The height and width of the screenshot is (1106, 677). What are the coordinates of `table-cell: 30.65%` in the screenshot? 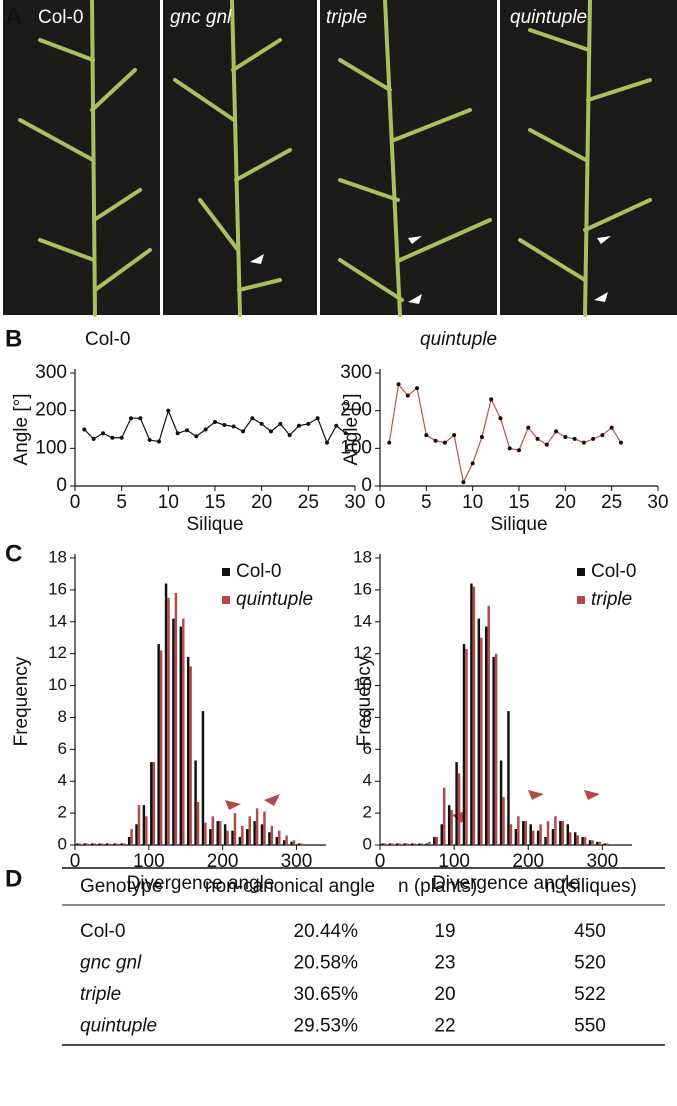 It's located at (326, 994).